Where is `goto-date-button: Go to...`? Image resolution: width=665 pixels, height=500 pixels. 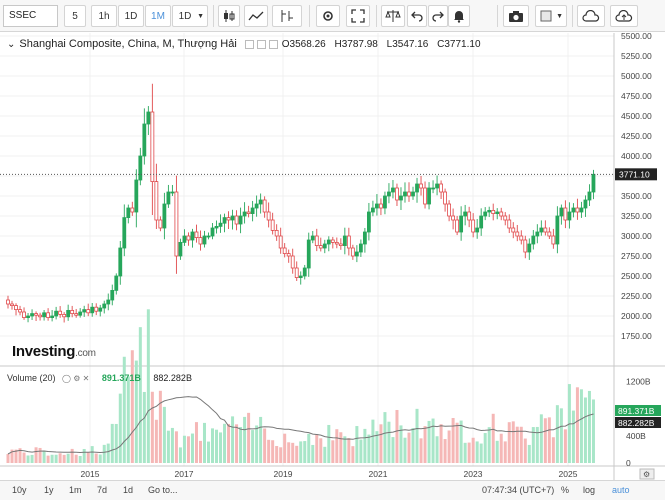
goto-date-button: Go to... is located at coordinates (163, 490).